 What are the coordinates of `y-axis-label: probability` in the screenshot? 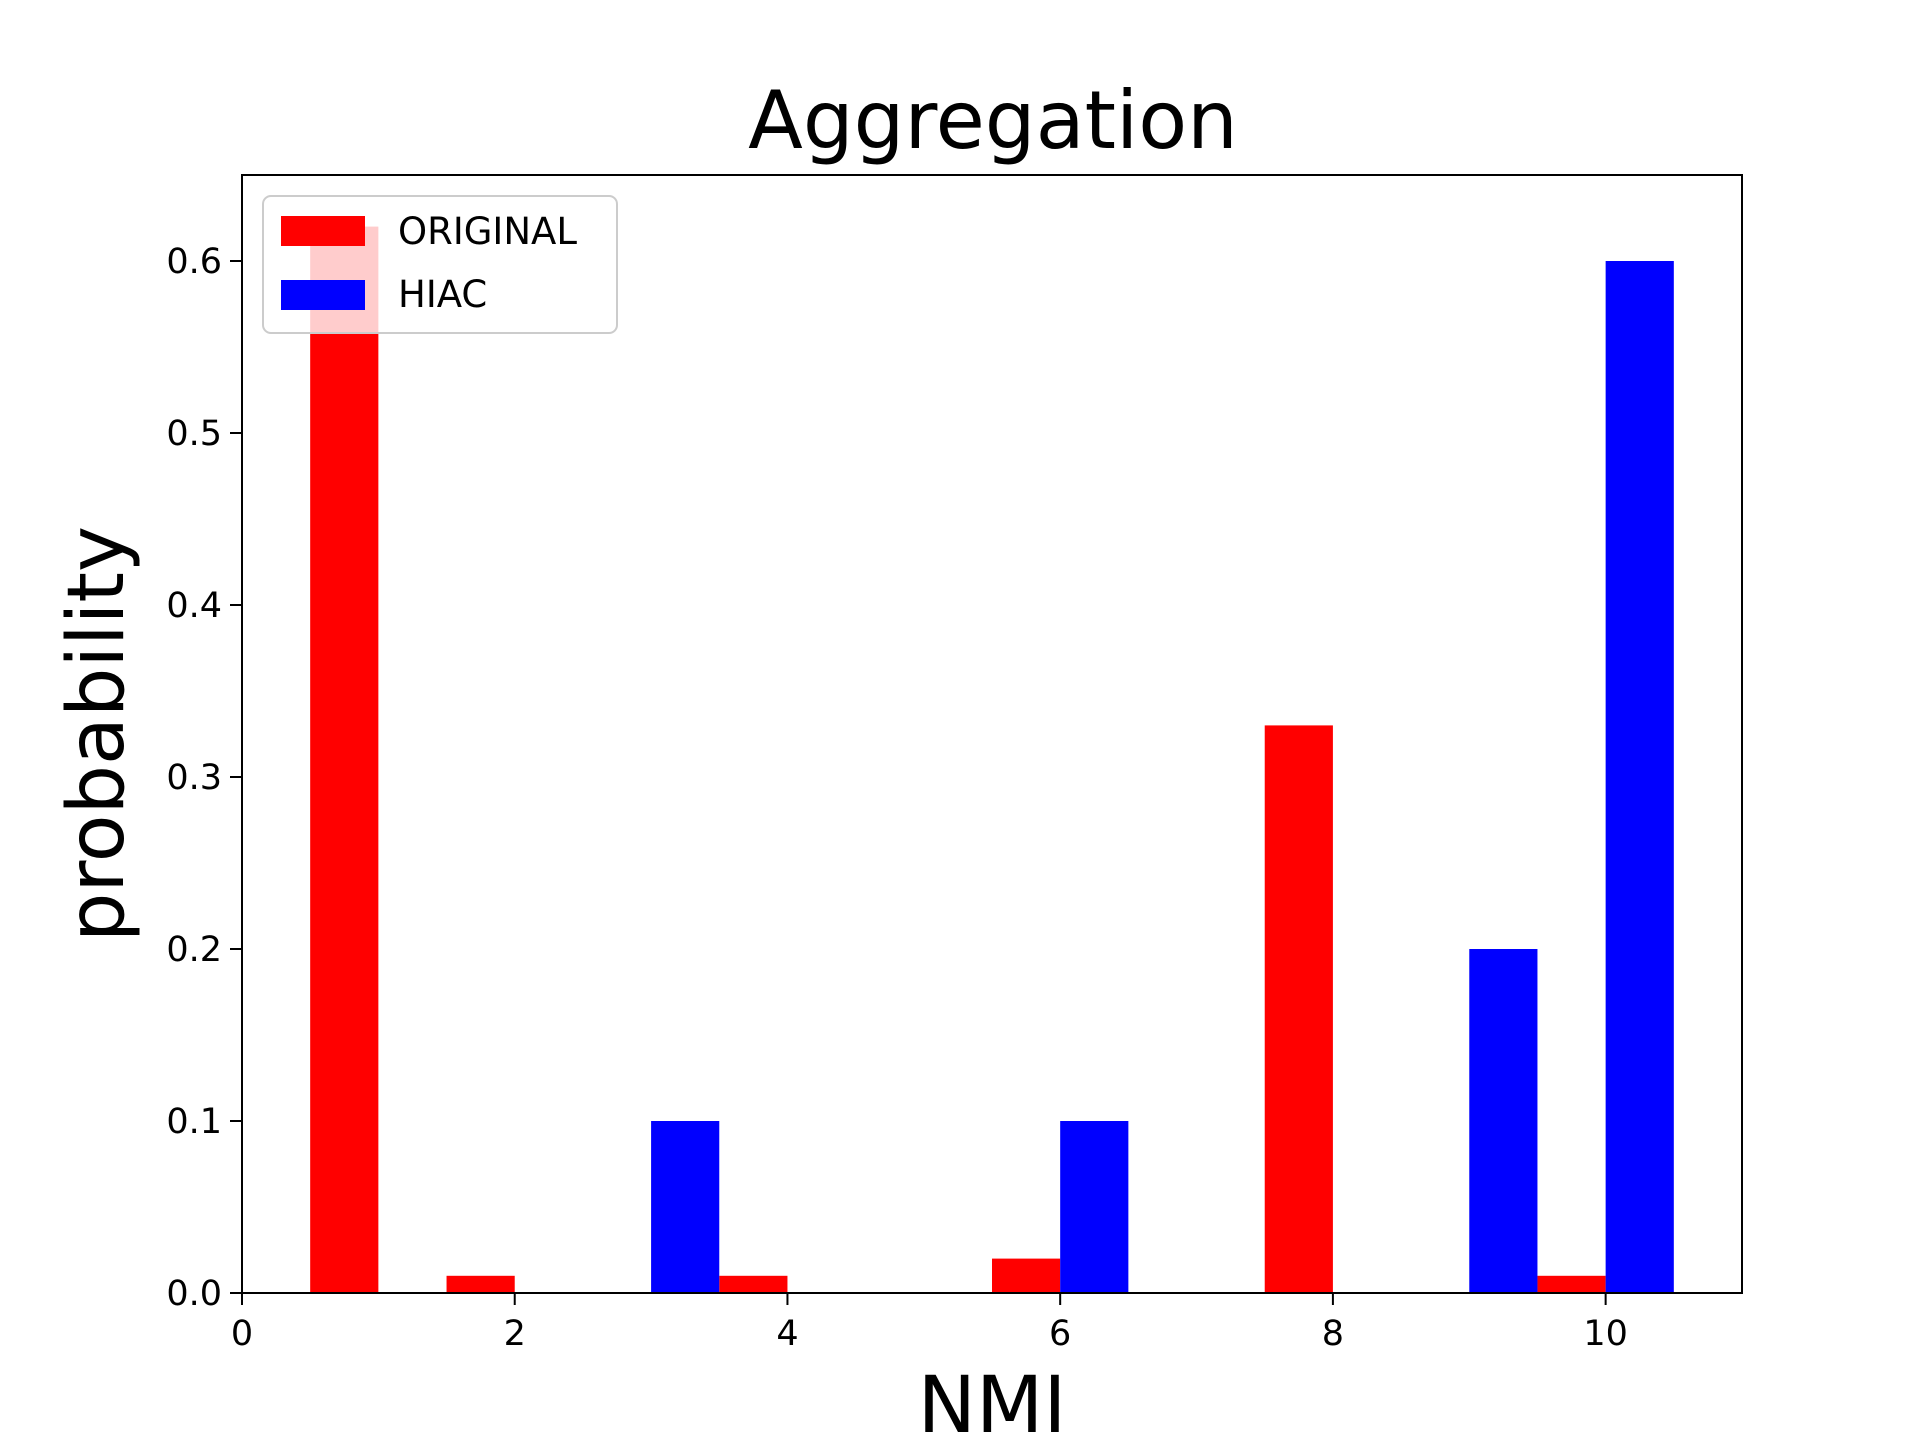 It's located at (97, 734).